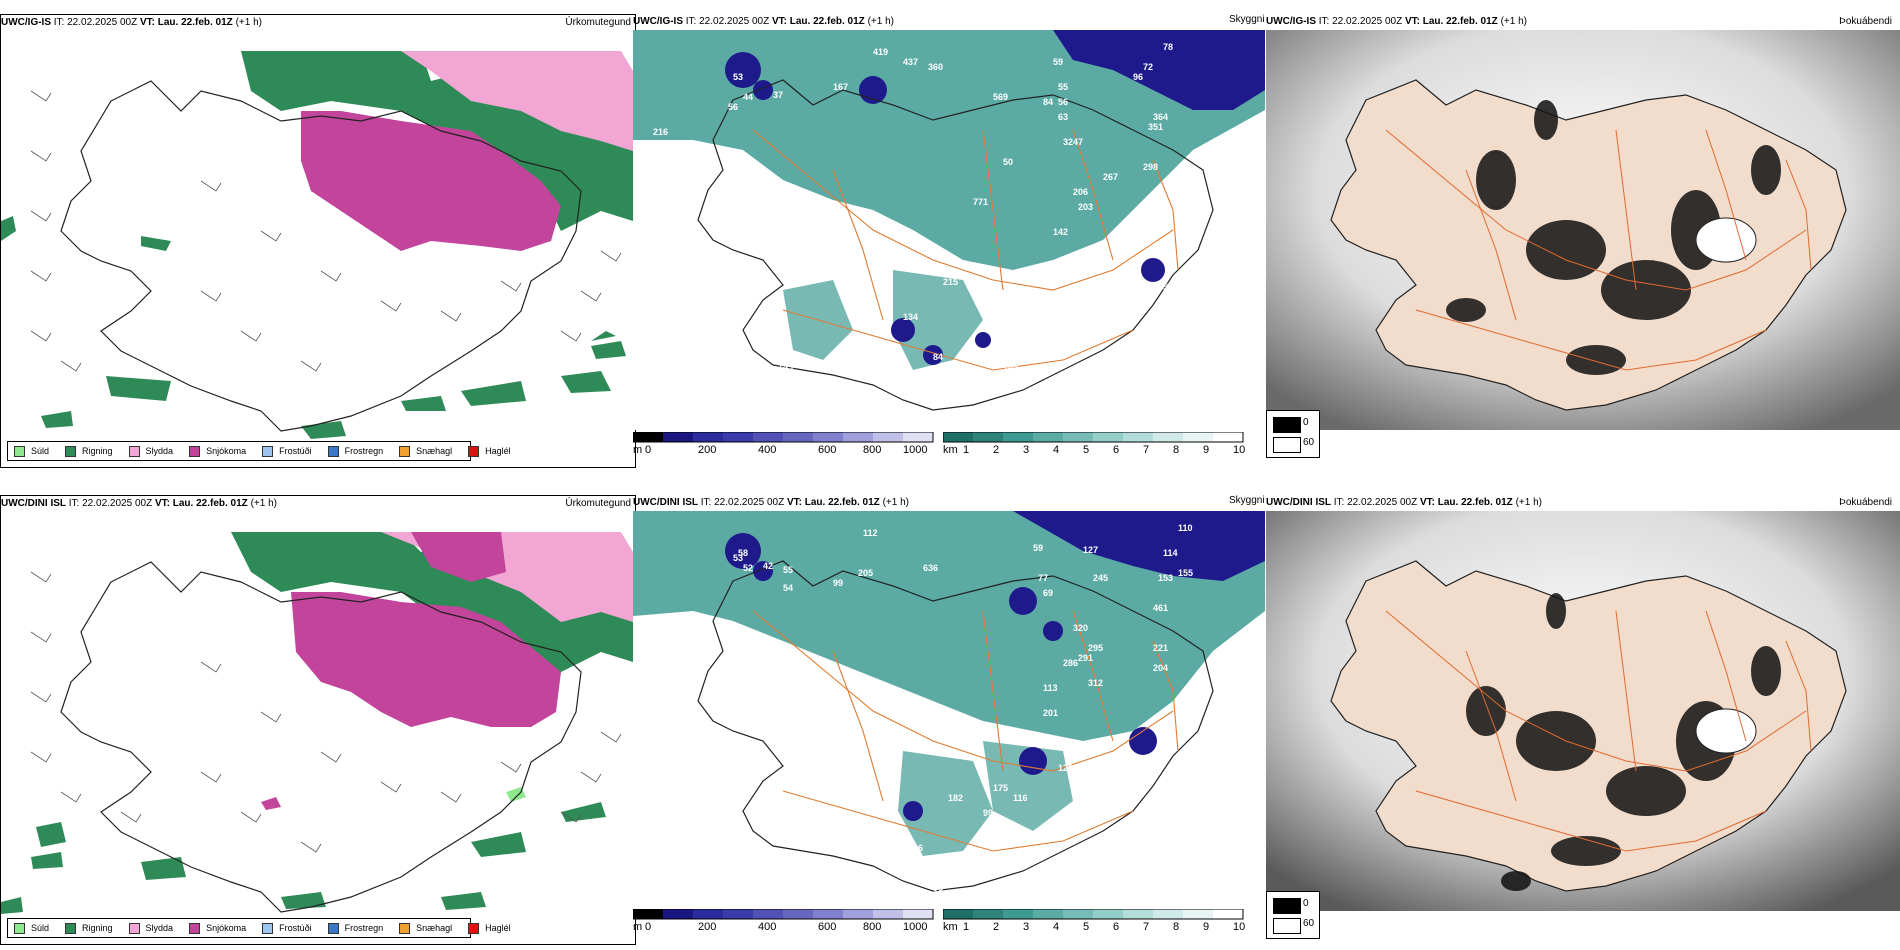  I want to click on ceiling-value-label: 145, so click(785, 367).